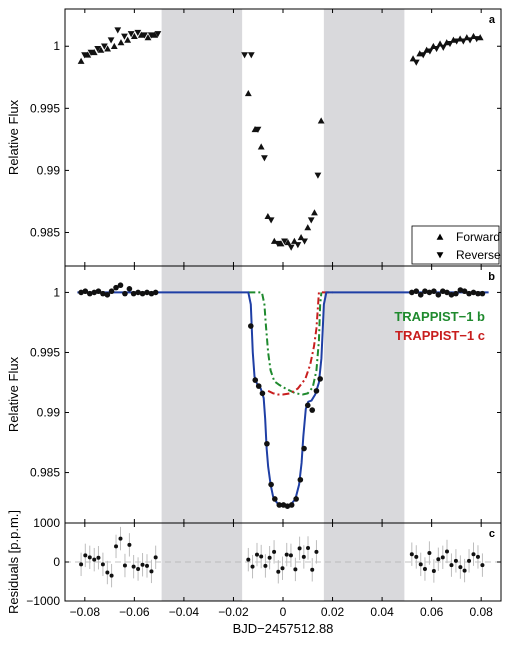 This screenshot has width=521, height=645. What do you see at coordinates (45, 352) in the screenshot?
I see `y-tick-label-b-2: 0.995` at bounding box center [45, 352].